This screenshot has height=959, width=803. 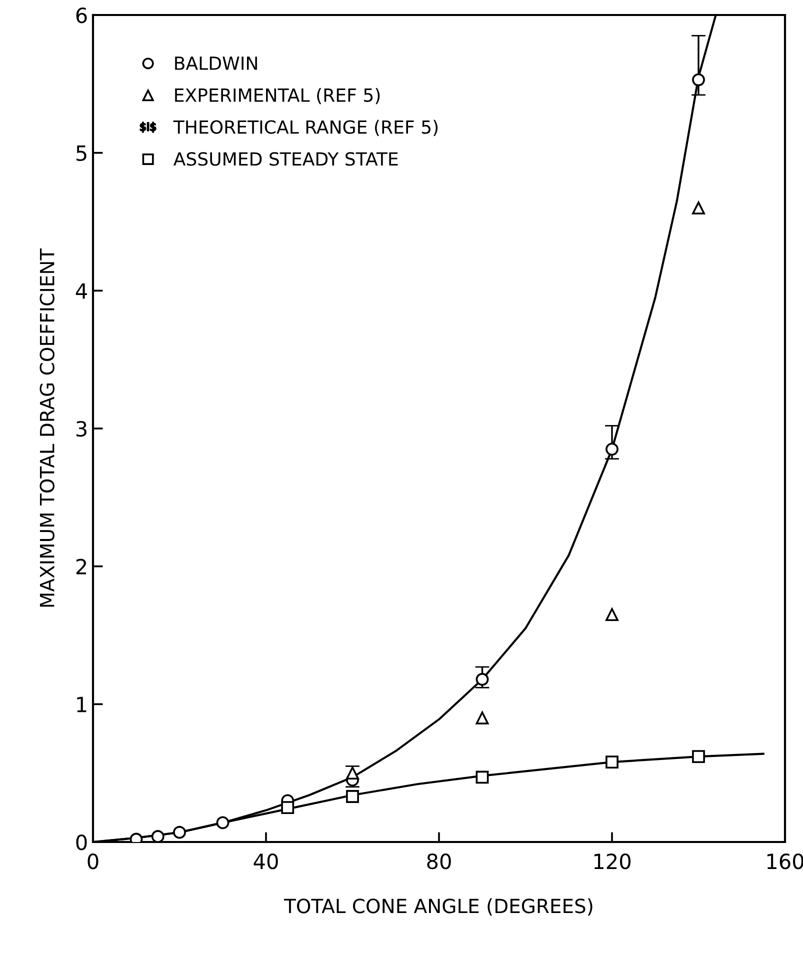 I want to click on x-axis-title: TOTAL CONE ANGLE (DEGREES), so click(x=438, y=907).